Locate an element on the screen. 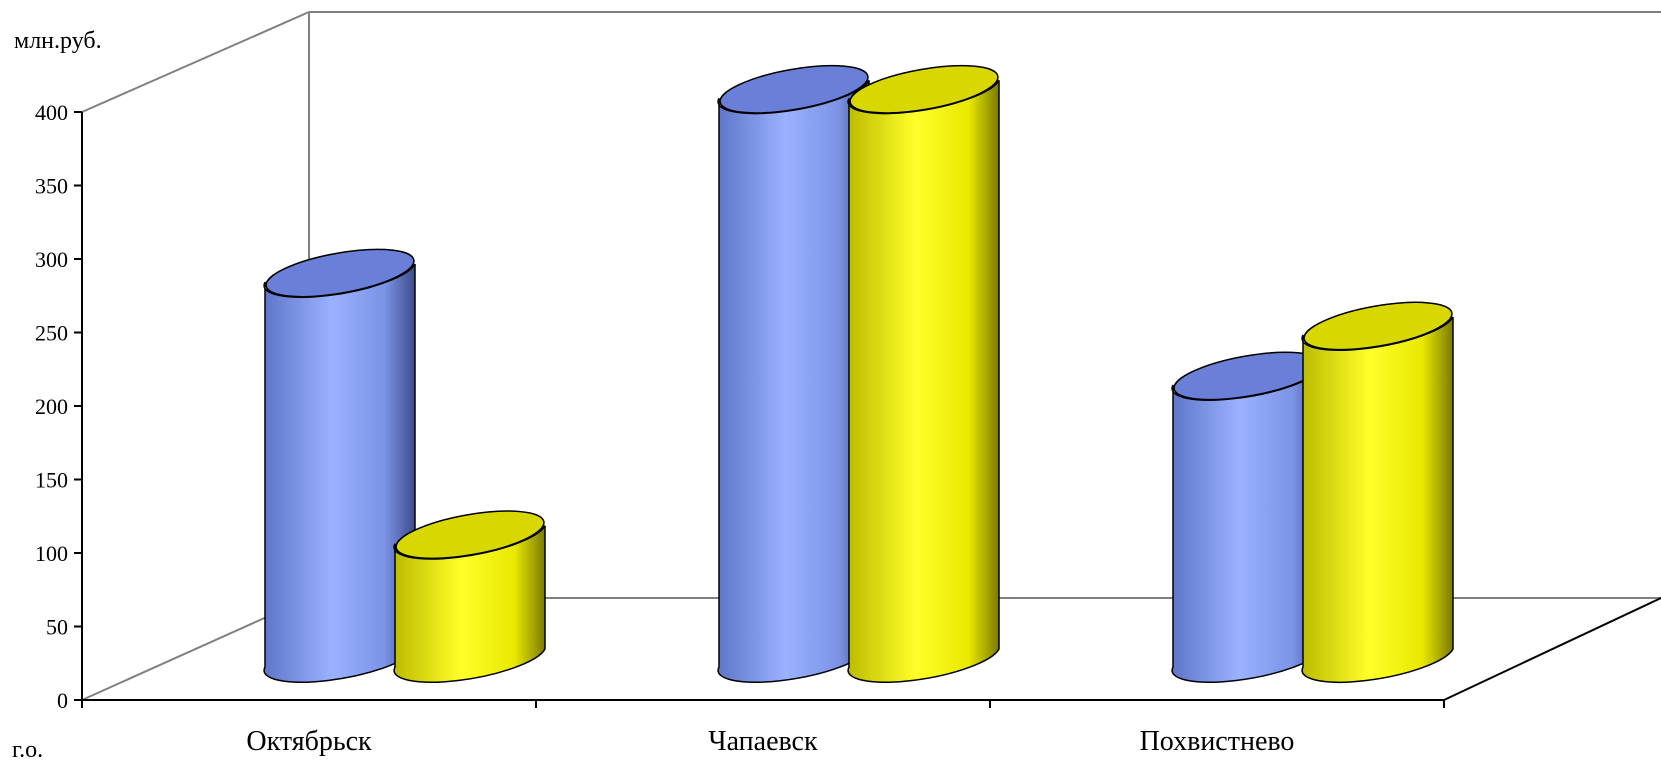 This screenshot has height=761, width=1661. y-tick-label: 250 is located at coordinates (51, 333).